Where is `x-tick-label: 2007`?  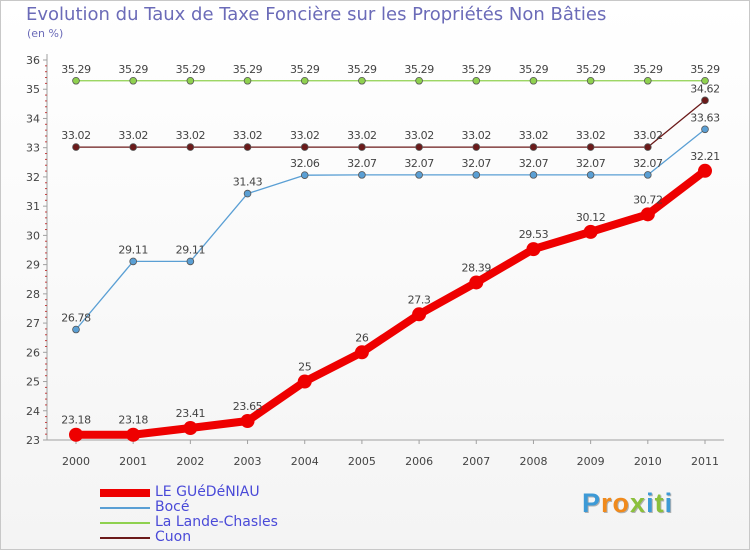 x-tick-label: 2007 is located at coordinates (476, 461).